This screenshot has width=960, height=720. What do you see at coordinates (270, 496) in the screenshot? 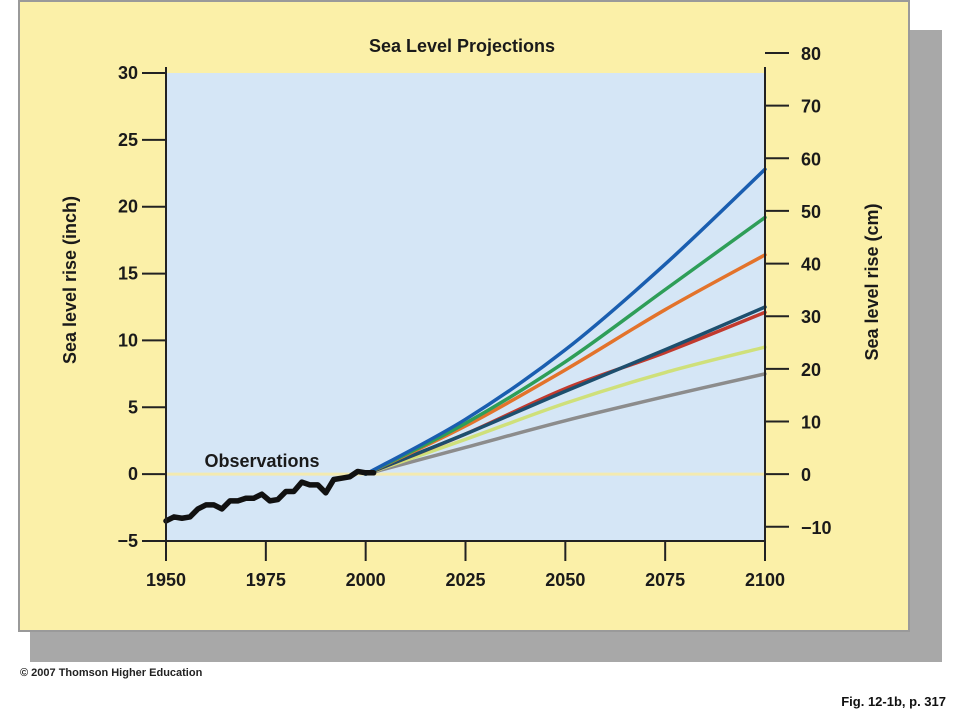
I see `observations-line` at bounding box center [270, 496].